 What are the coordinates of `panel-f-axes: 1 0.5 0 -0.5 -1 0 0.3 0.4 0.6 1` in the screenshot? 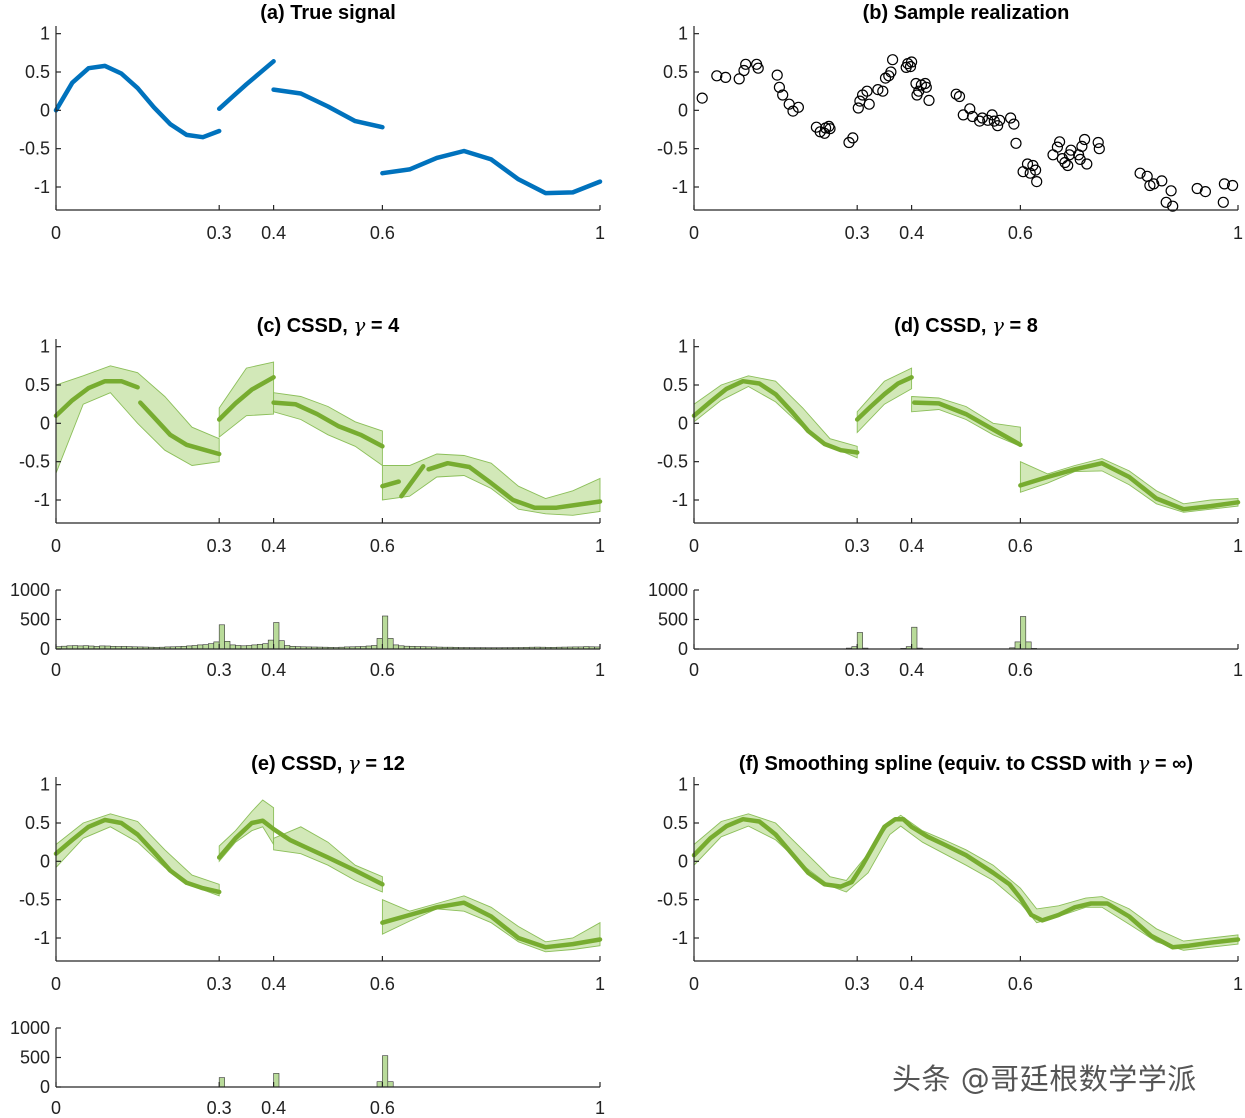 It's located at (950, 884).